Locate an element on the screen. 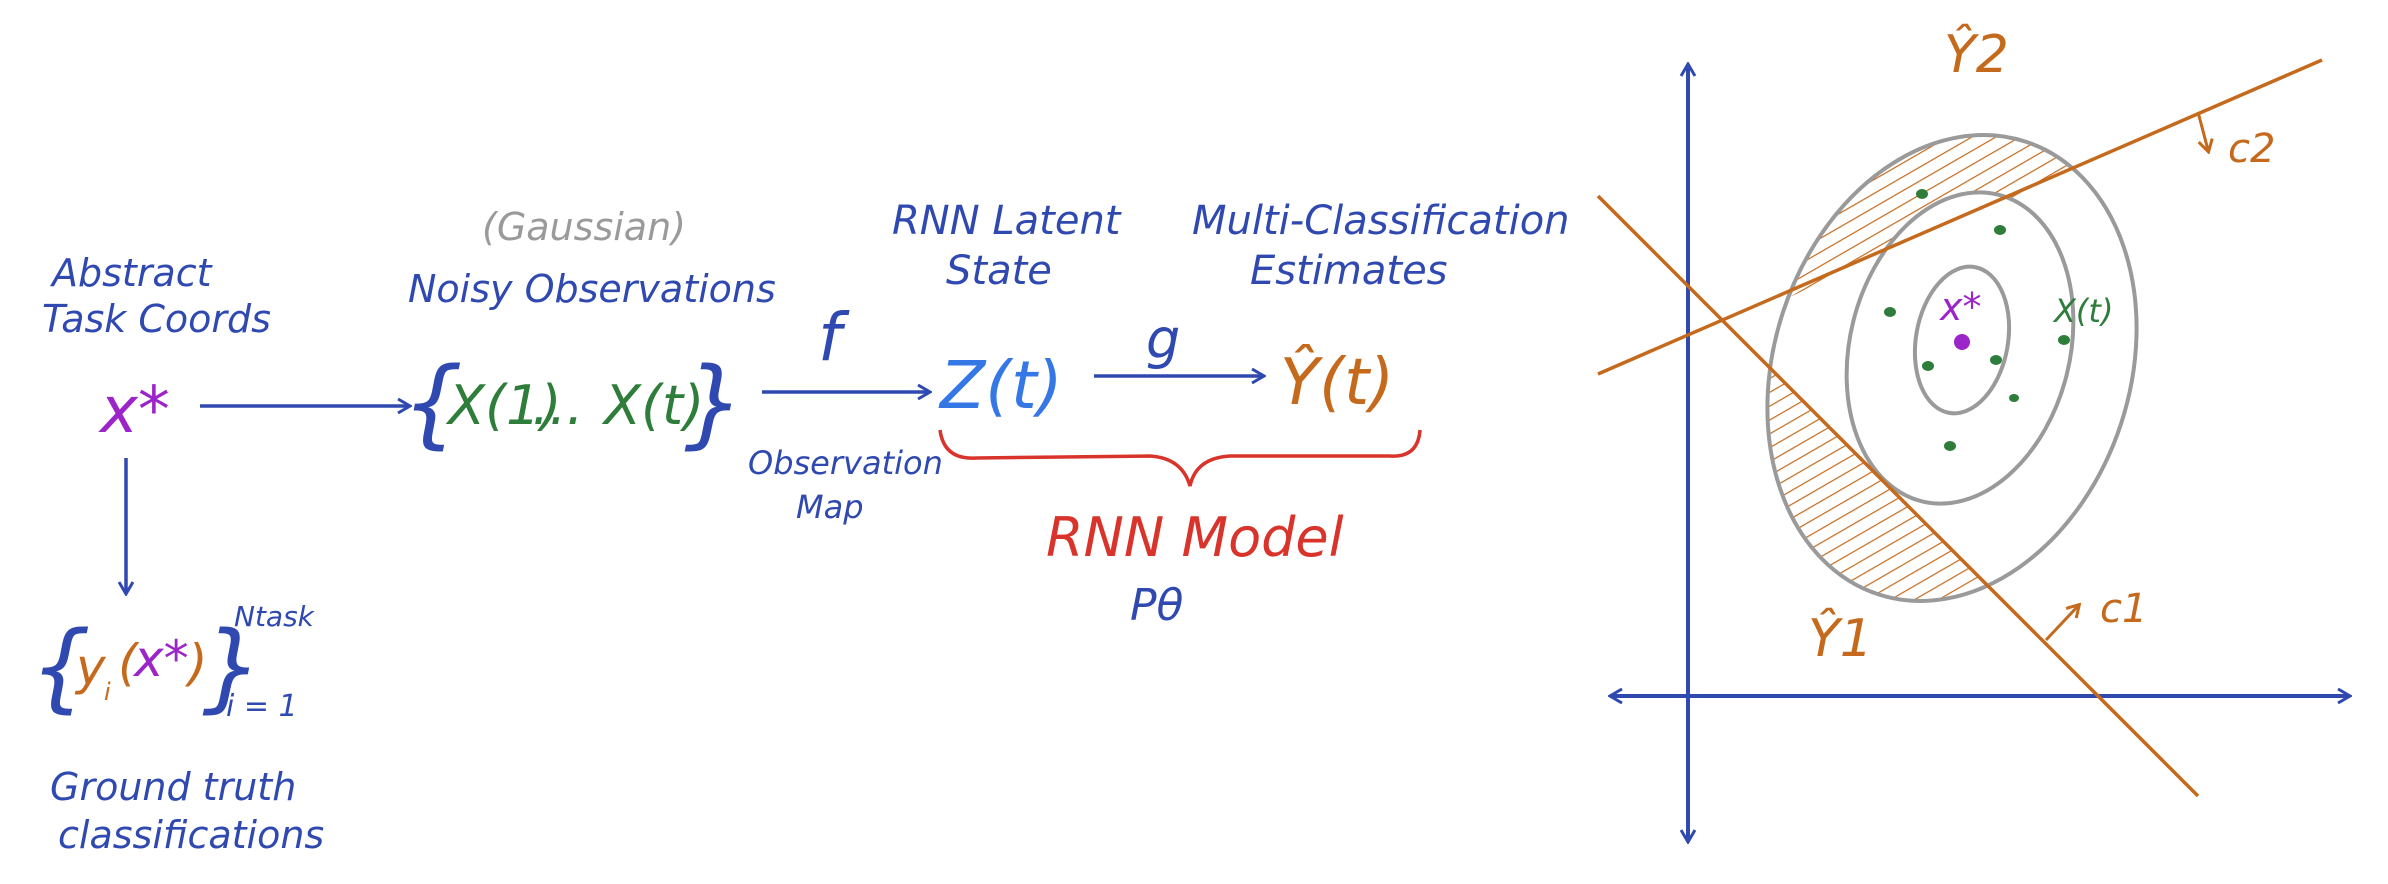  noisy-observations-label: Noisy Observations is located at coordinates (592, 289).